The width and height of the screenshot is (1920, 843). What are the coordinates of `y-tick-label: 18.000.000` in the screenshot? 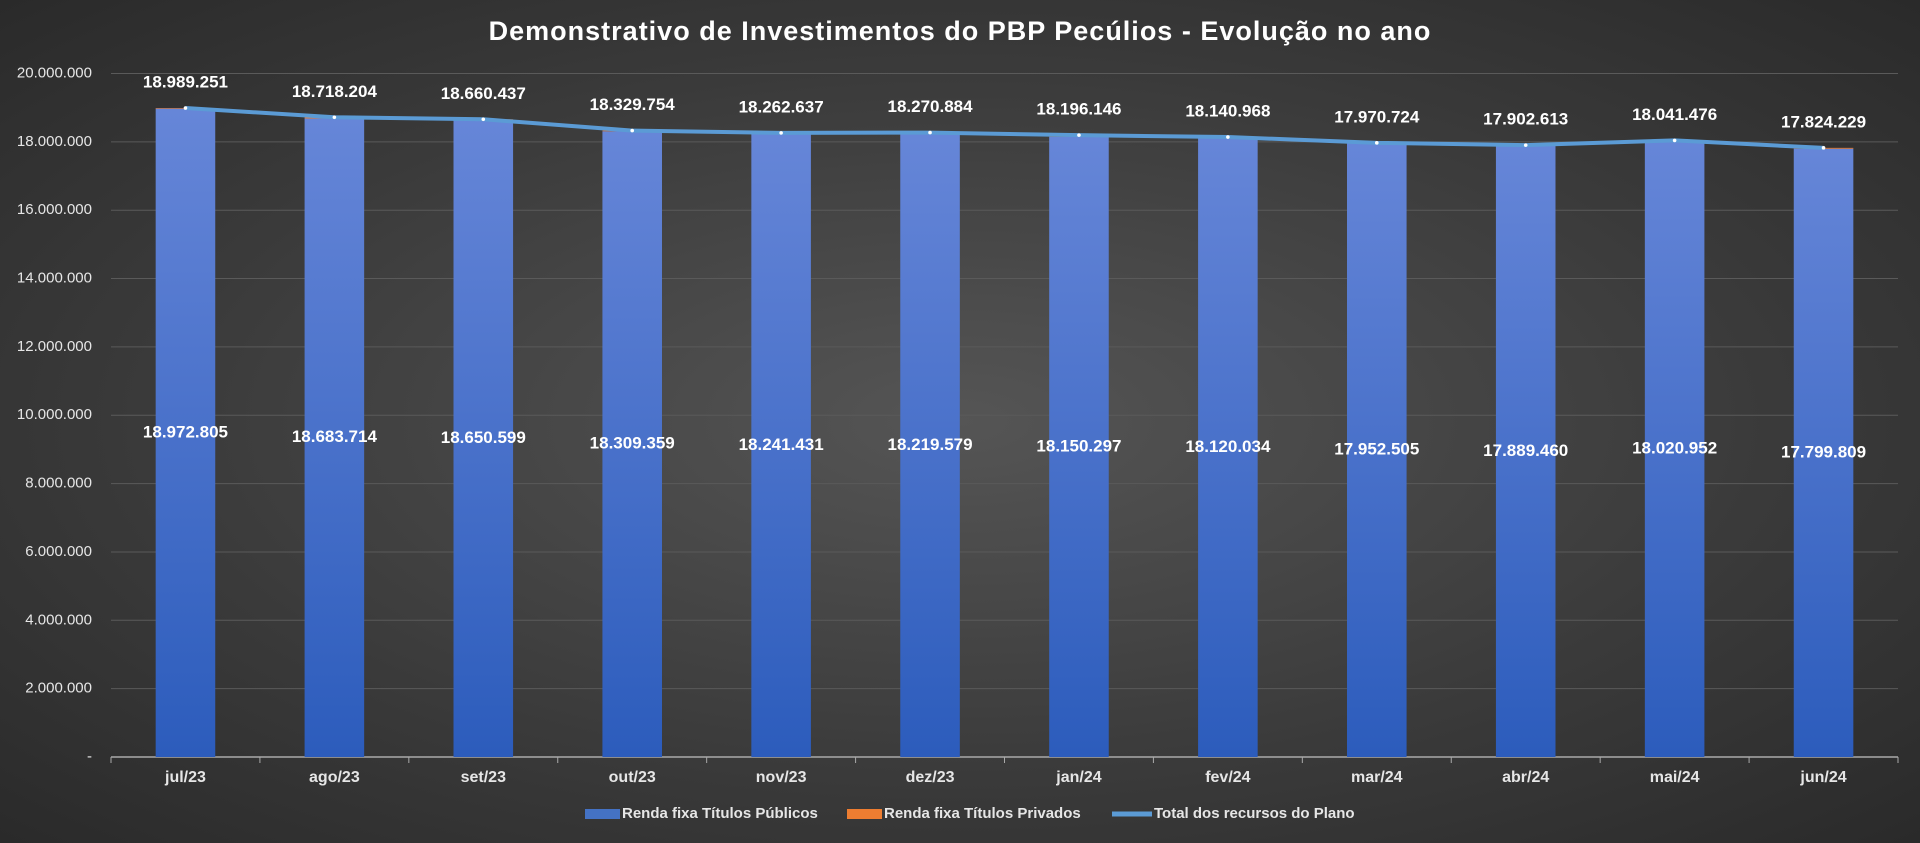 It's located at (54, 141).